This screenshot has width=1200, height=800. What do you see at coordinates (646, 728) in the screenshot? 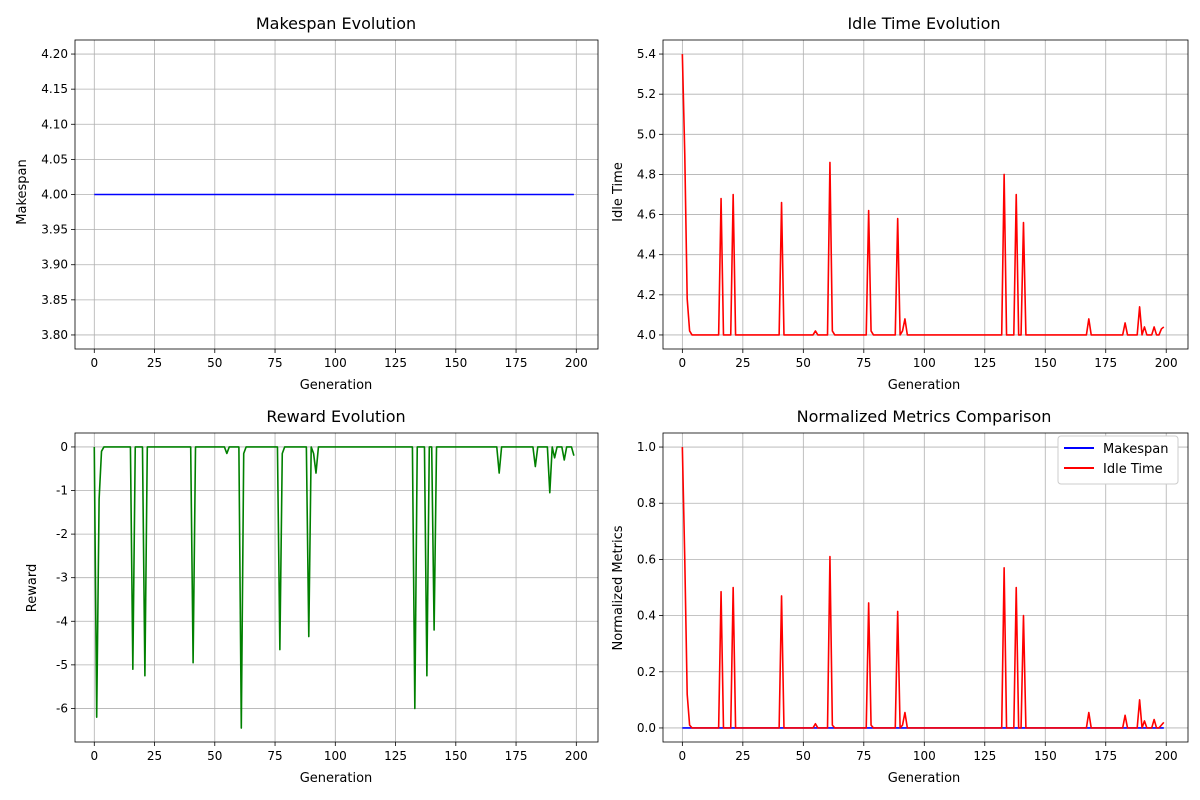
I see `y-tick-label: 0.0` at bounding box center [646, 728].